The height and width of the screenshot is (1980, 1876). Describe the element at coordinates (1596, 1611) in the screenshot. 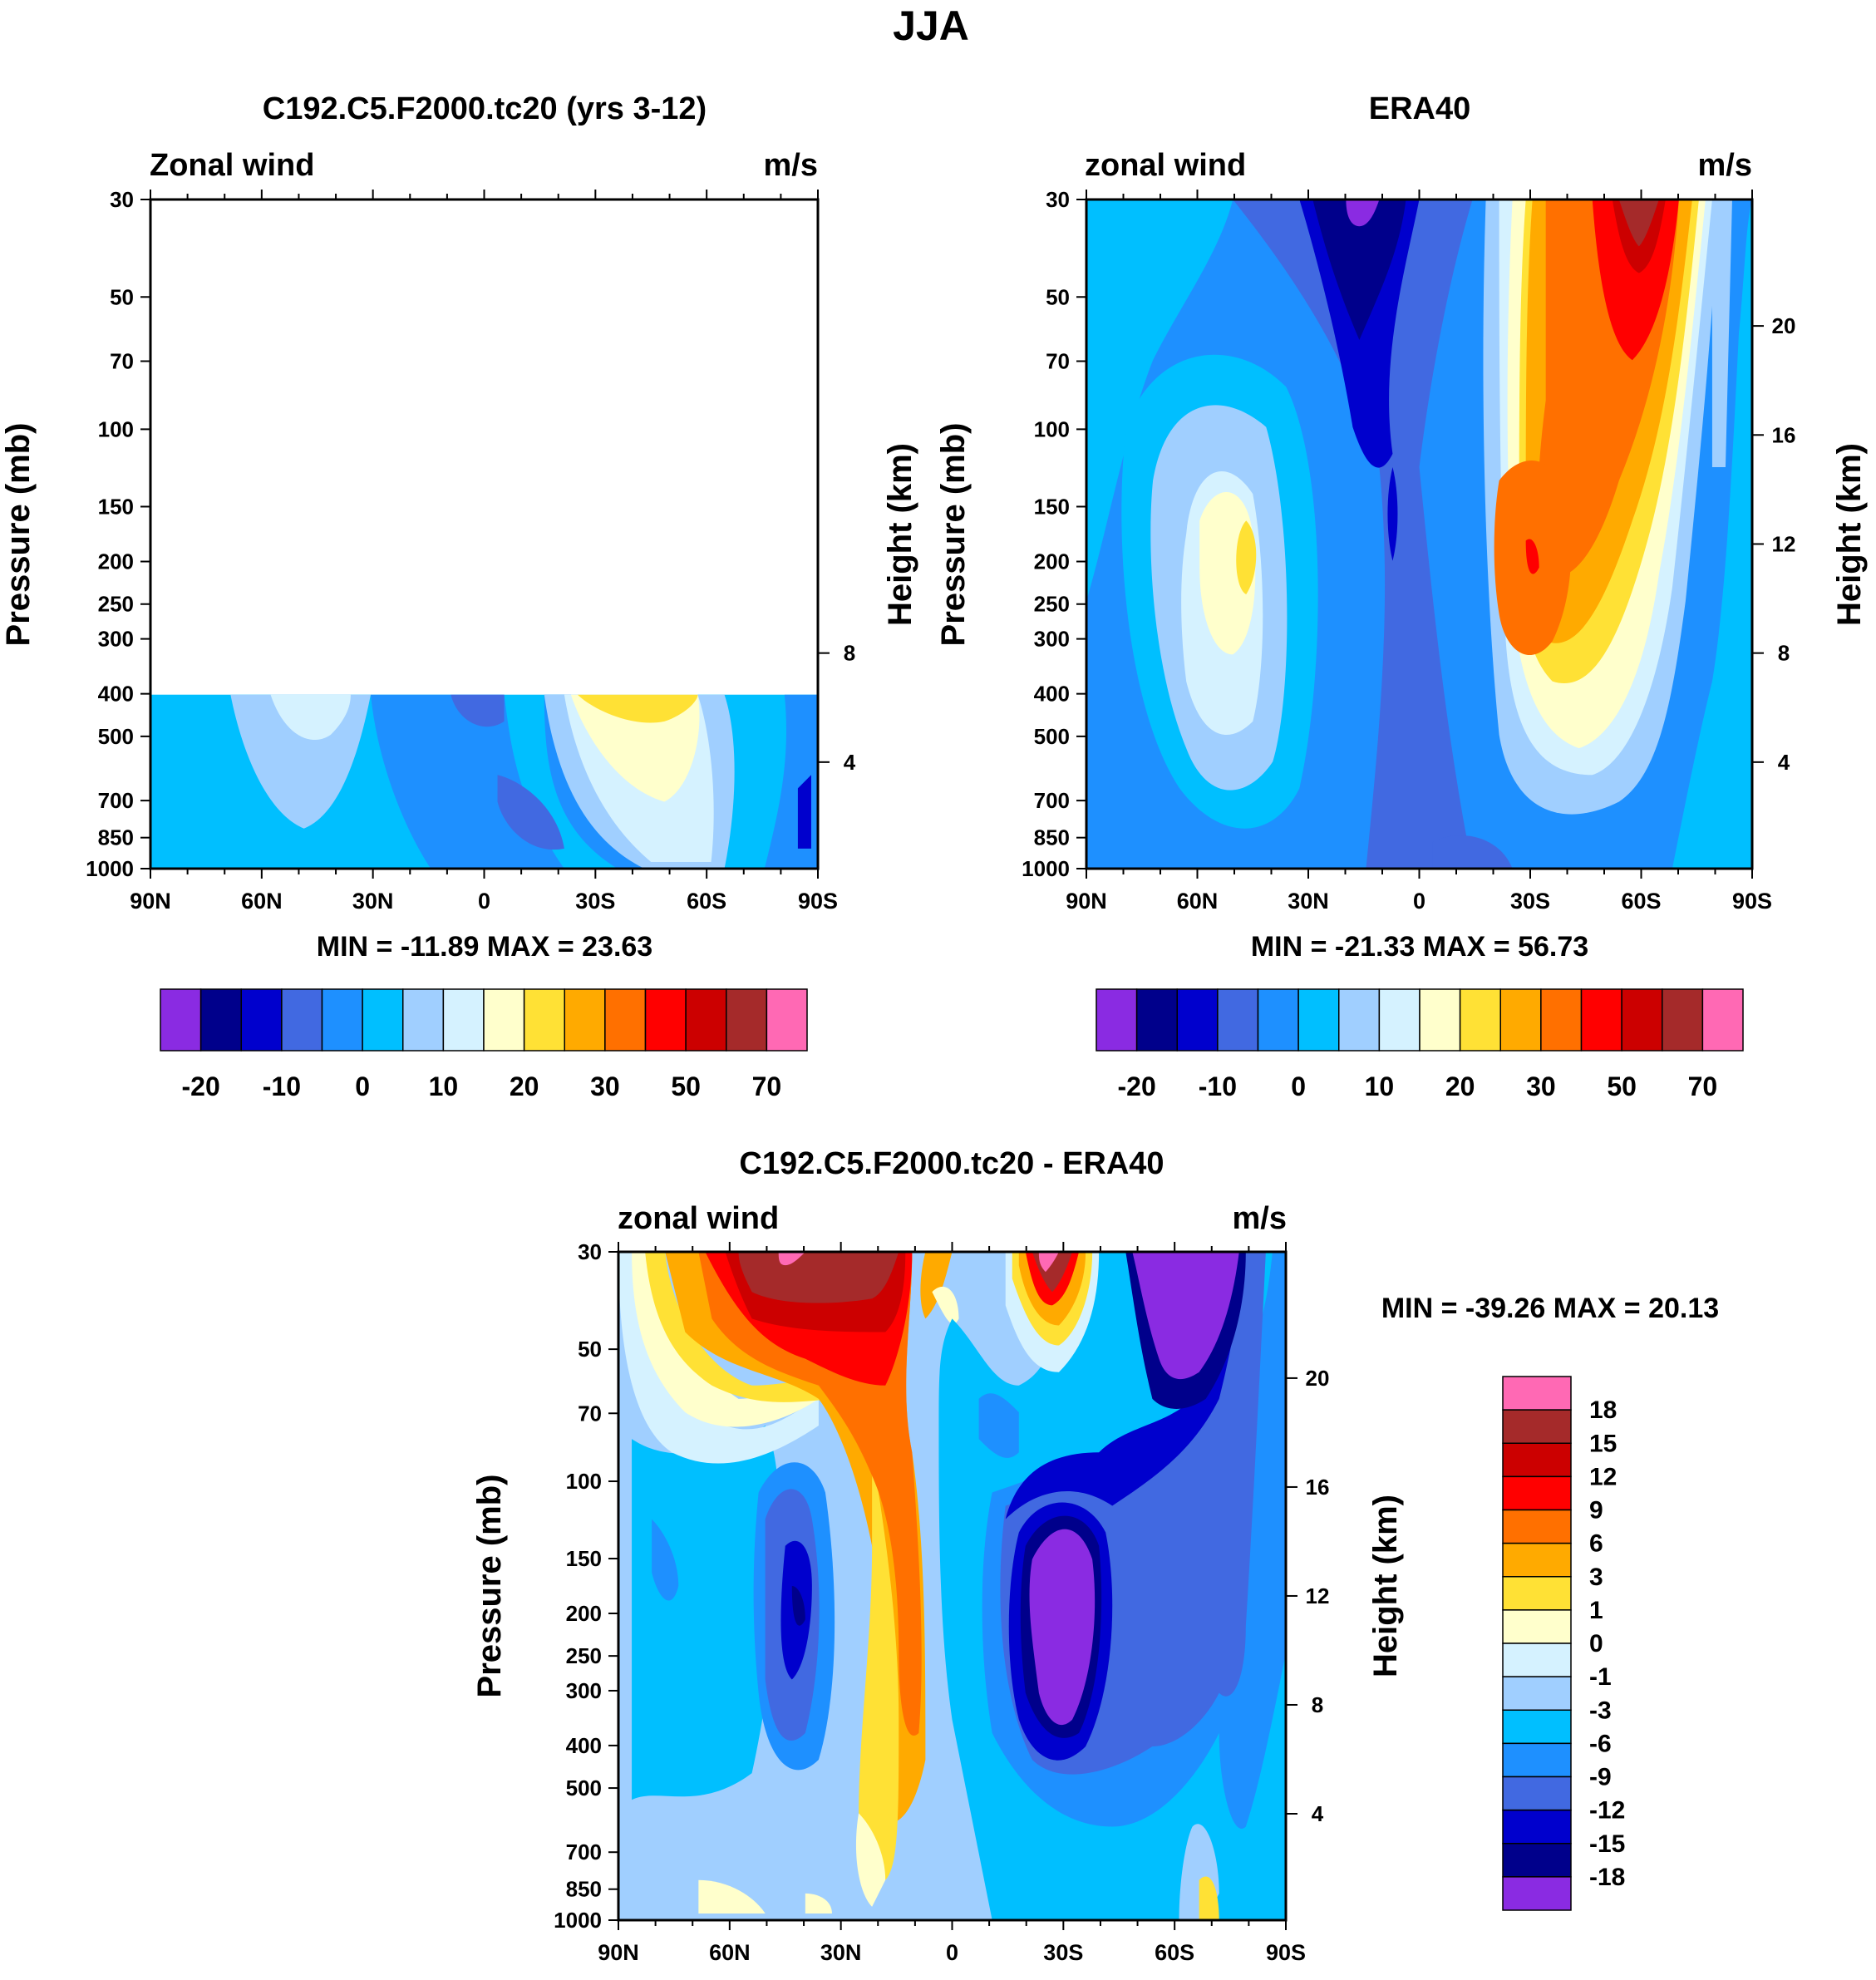

I see `colorbar-label: 1` at that location.